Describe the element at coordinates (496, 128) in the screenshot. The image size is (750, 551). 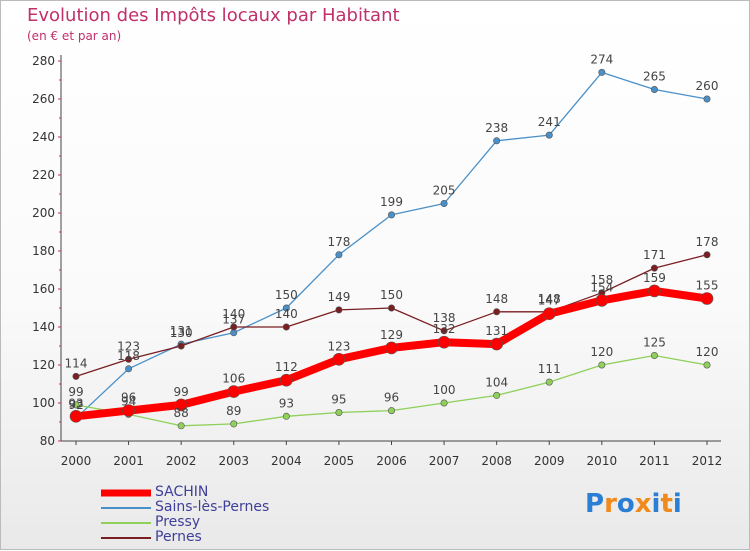
I see `data-label: 238` at that location.